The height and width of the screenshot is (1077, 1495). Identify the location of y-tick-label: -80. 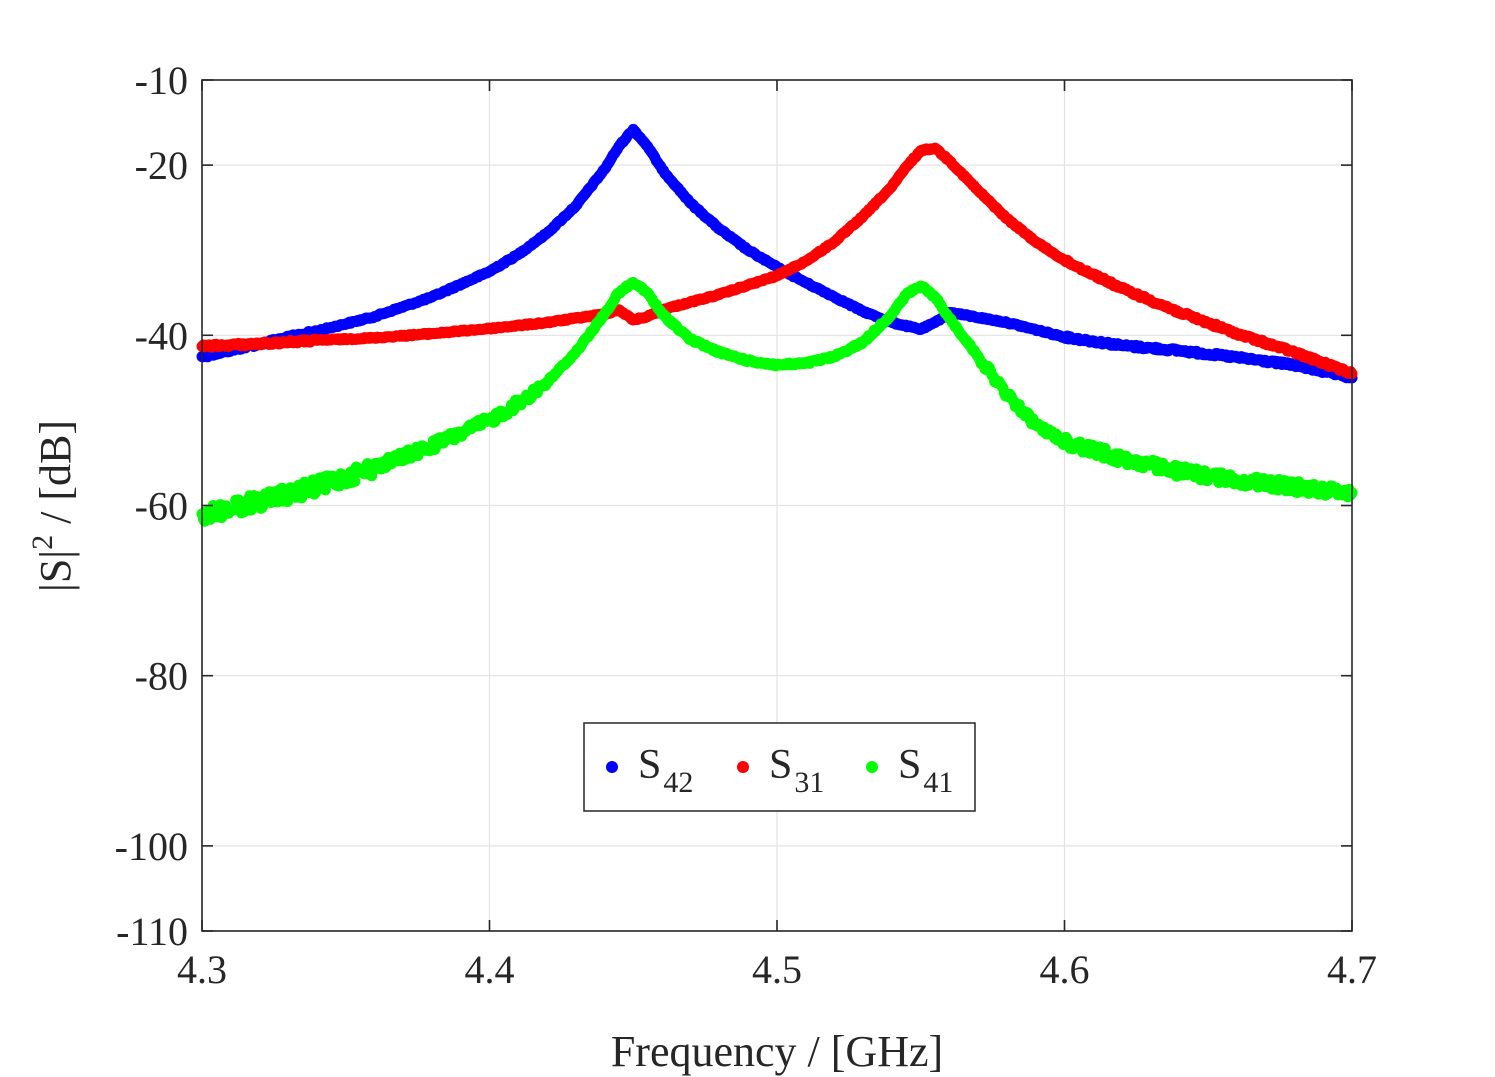
(161, 676).